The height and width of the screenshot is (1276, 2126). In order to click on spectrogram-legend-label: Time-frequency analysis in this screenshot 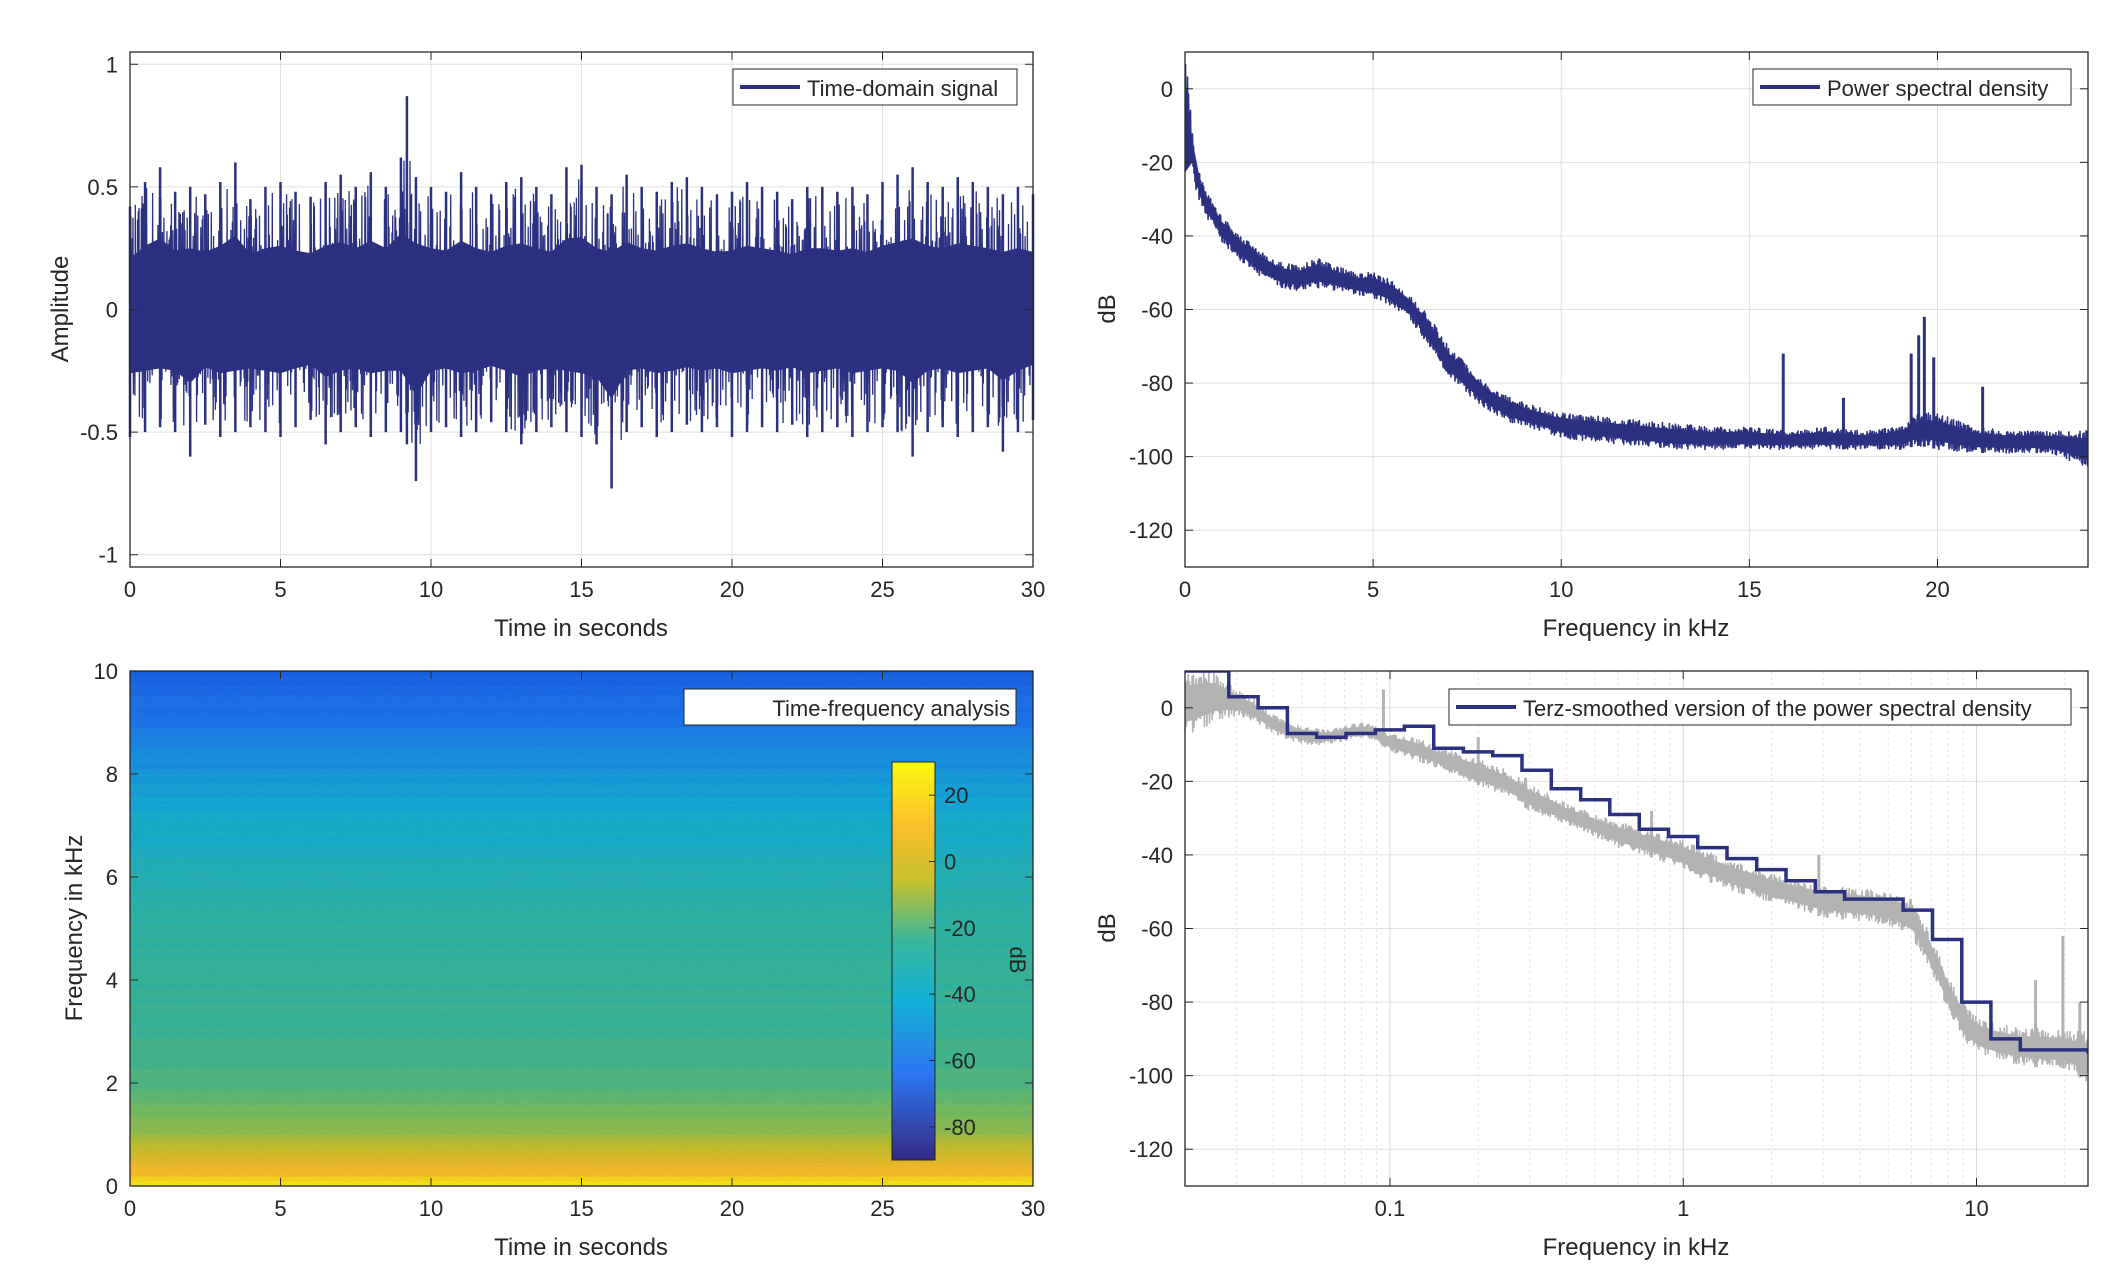, I will do `click(891, 708)`.